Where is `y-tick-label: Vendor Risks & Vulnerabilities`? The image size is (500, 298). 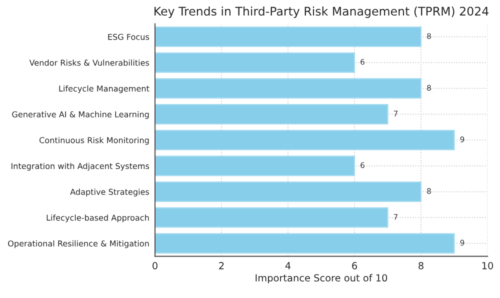
y-tick-label: Vendor Risks & Vulnerabilities is located at coordinates (89, 63).